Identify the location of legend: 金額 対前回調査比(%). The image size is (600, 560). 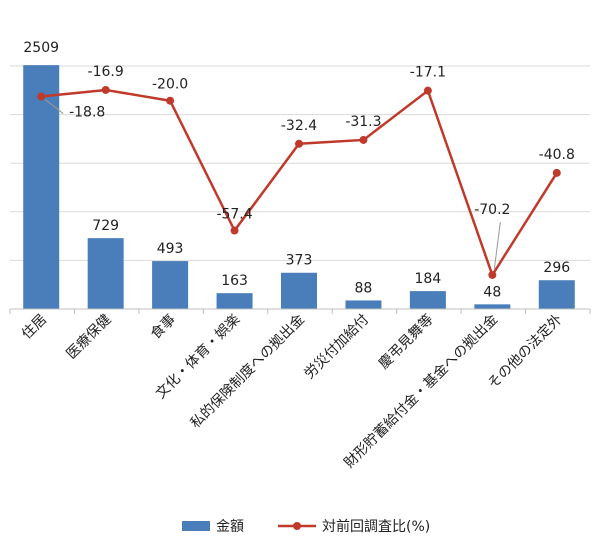
(306, 526).